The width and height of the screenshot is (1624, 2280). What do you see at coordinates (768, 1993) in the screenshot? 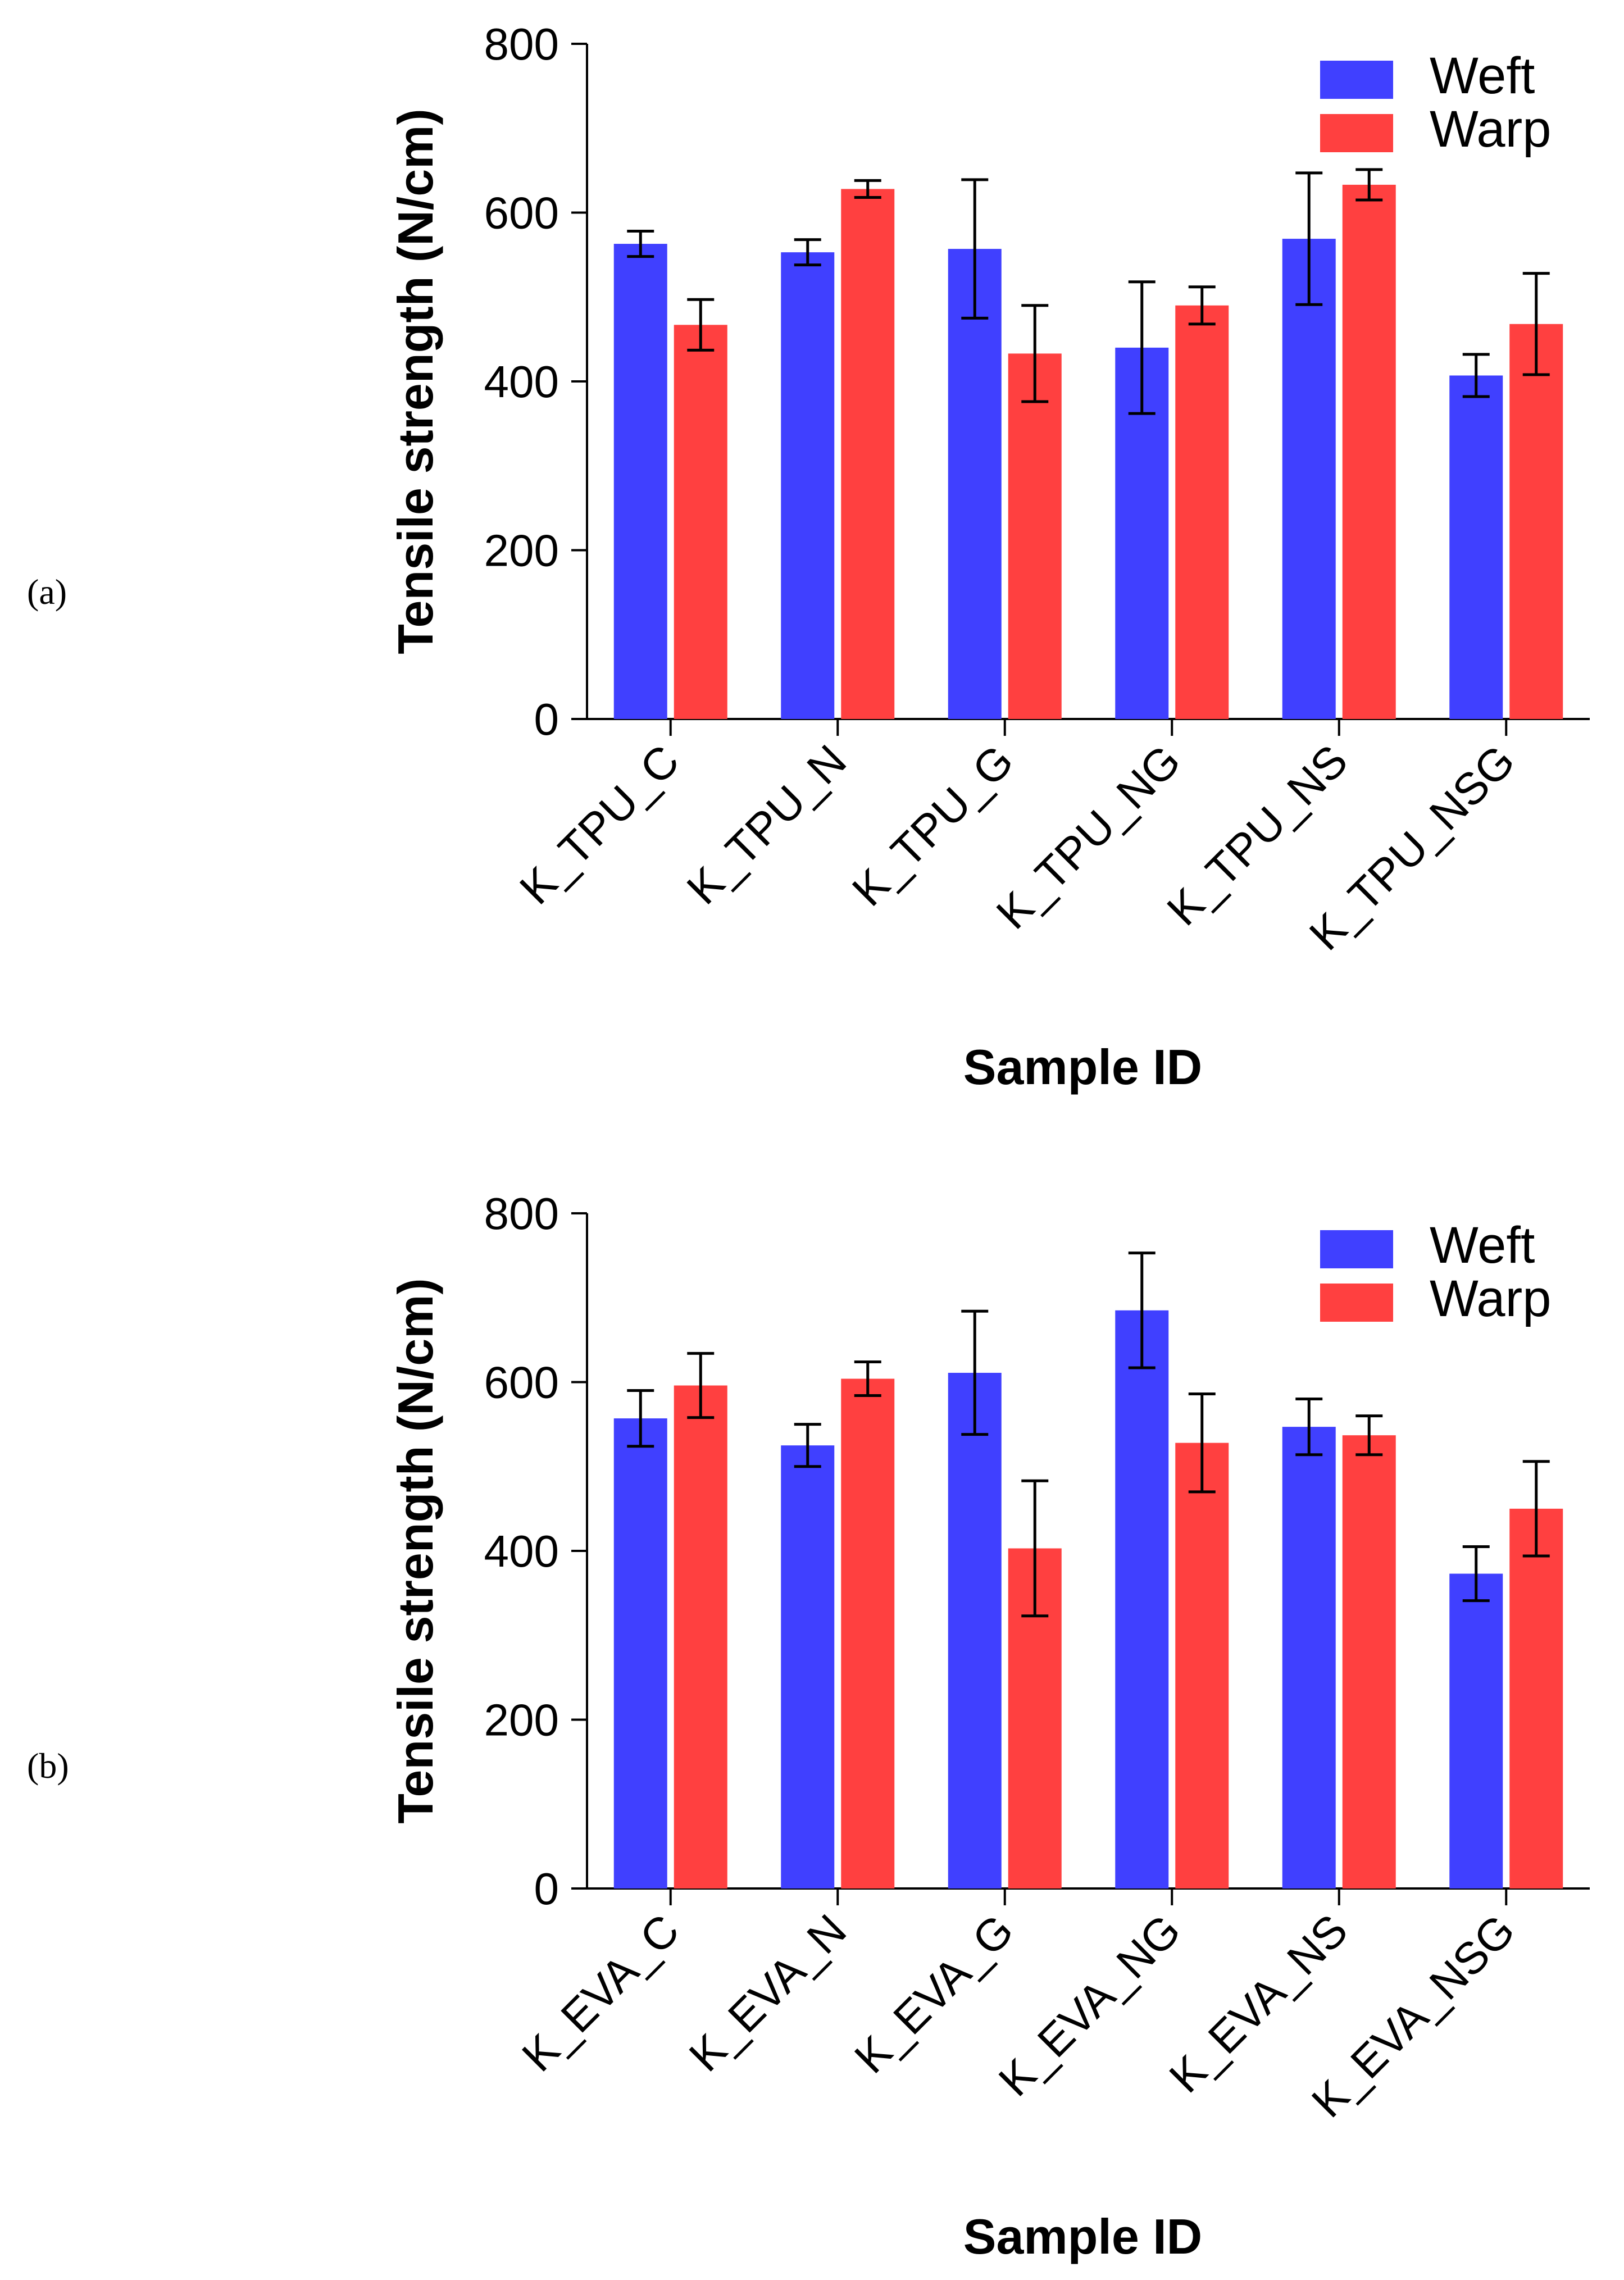
I see `x-tick-label: K_EVA_N` at bounding box center [768, 1993].